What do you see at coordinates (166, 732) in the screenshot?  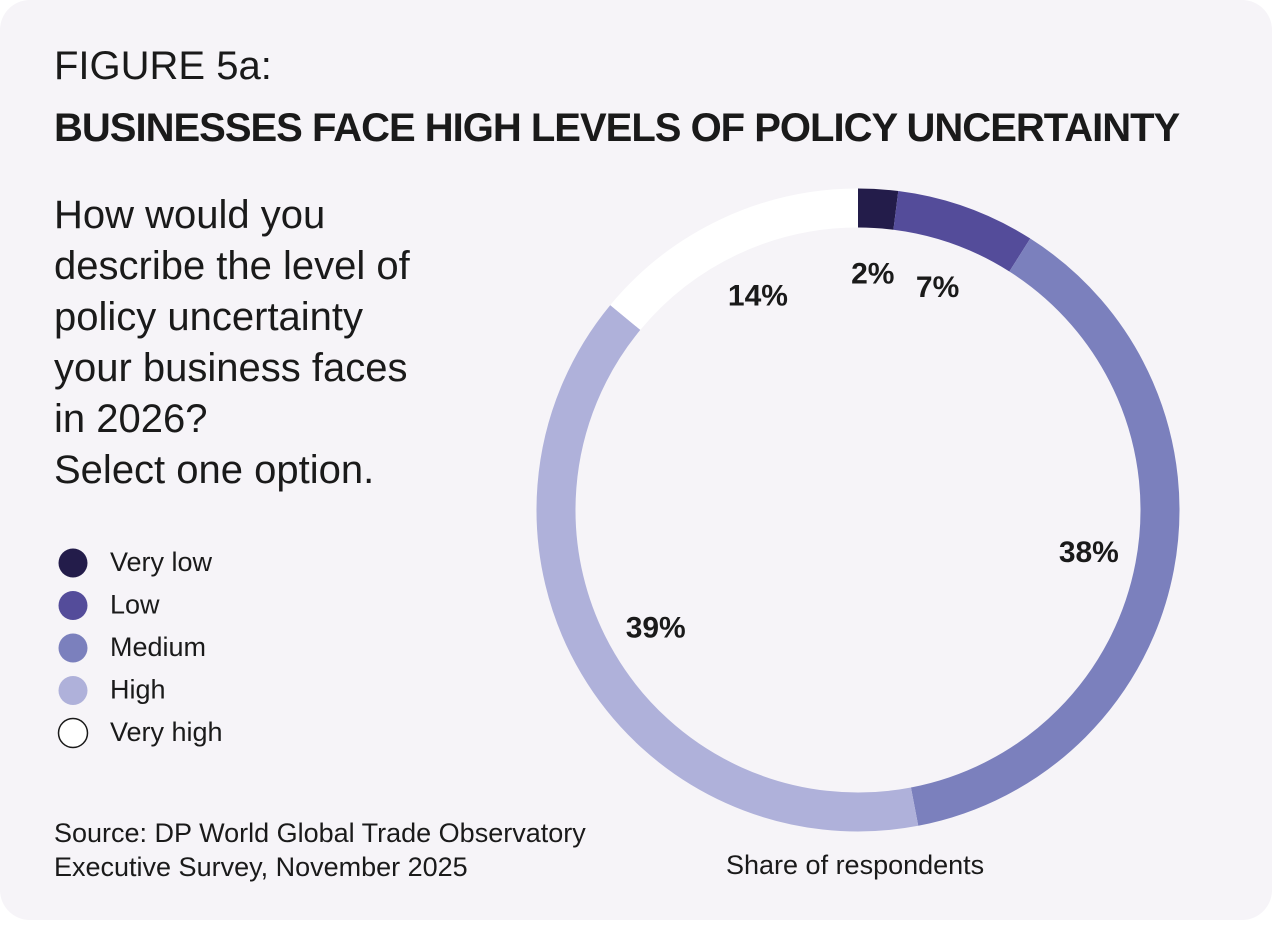 I see `legend-label: Very high` at bounding box center [166, 732].